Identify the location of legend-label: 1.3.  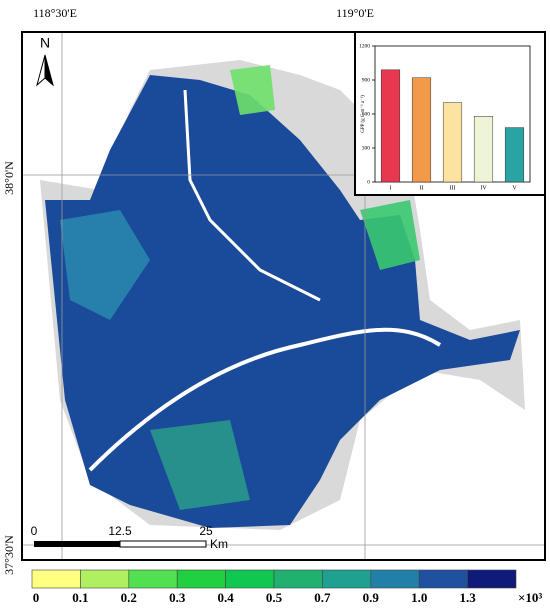
(467, 597).